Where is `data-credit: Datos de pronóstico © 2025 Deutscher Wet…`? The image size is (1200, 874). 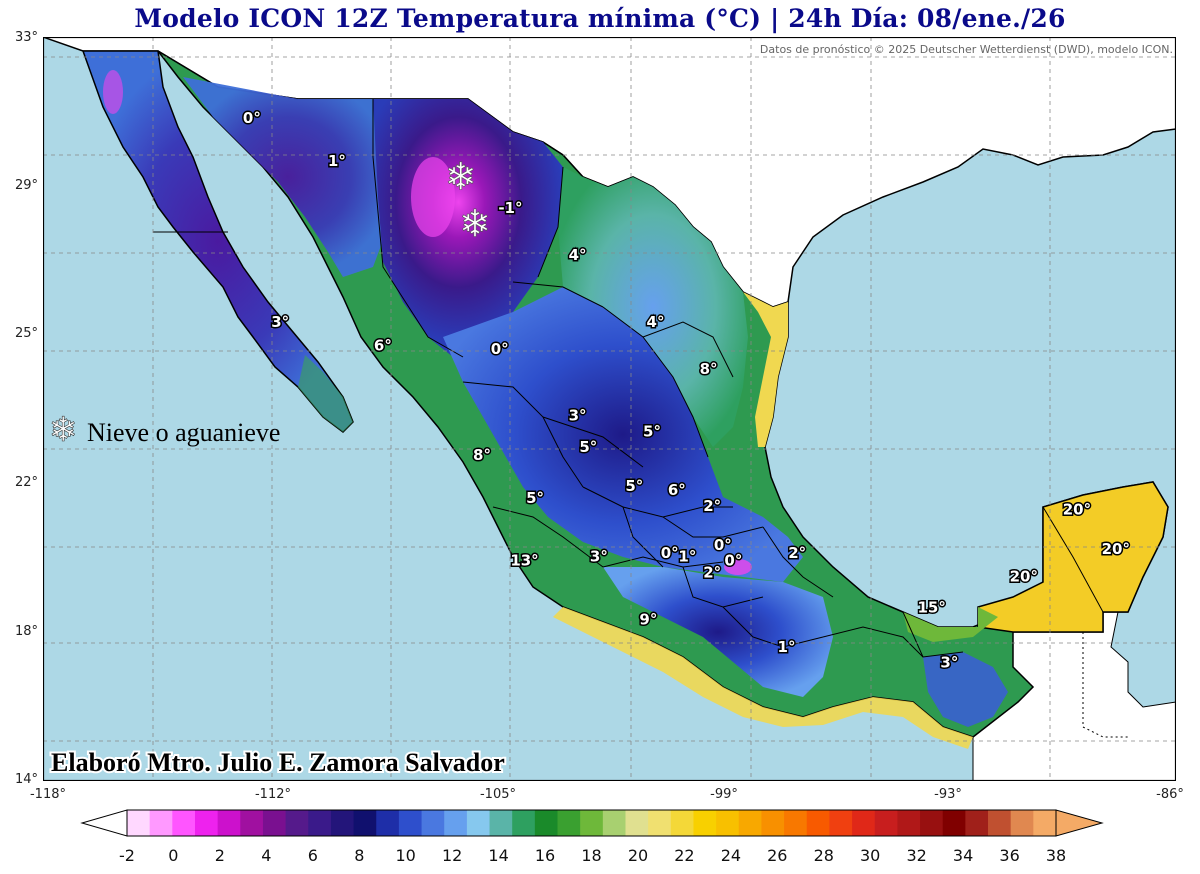 data-credit: Datos de pronóstico © 2025 Deutscher Wet… is located at coordinates (966, 49).